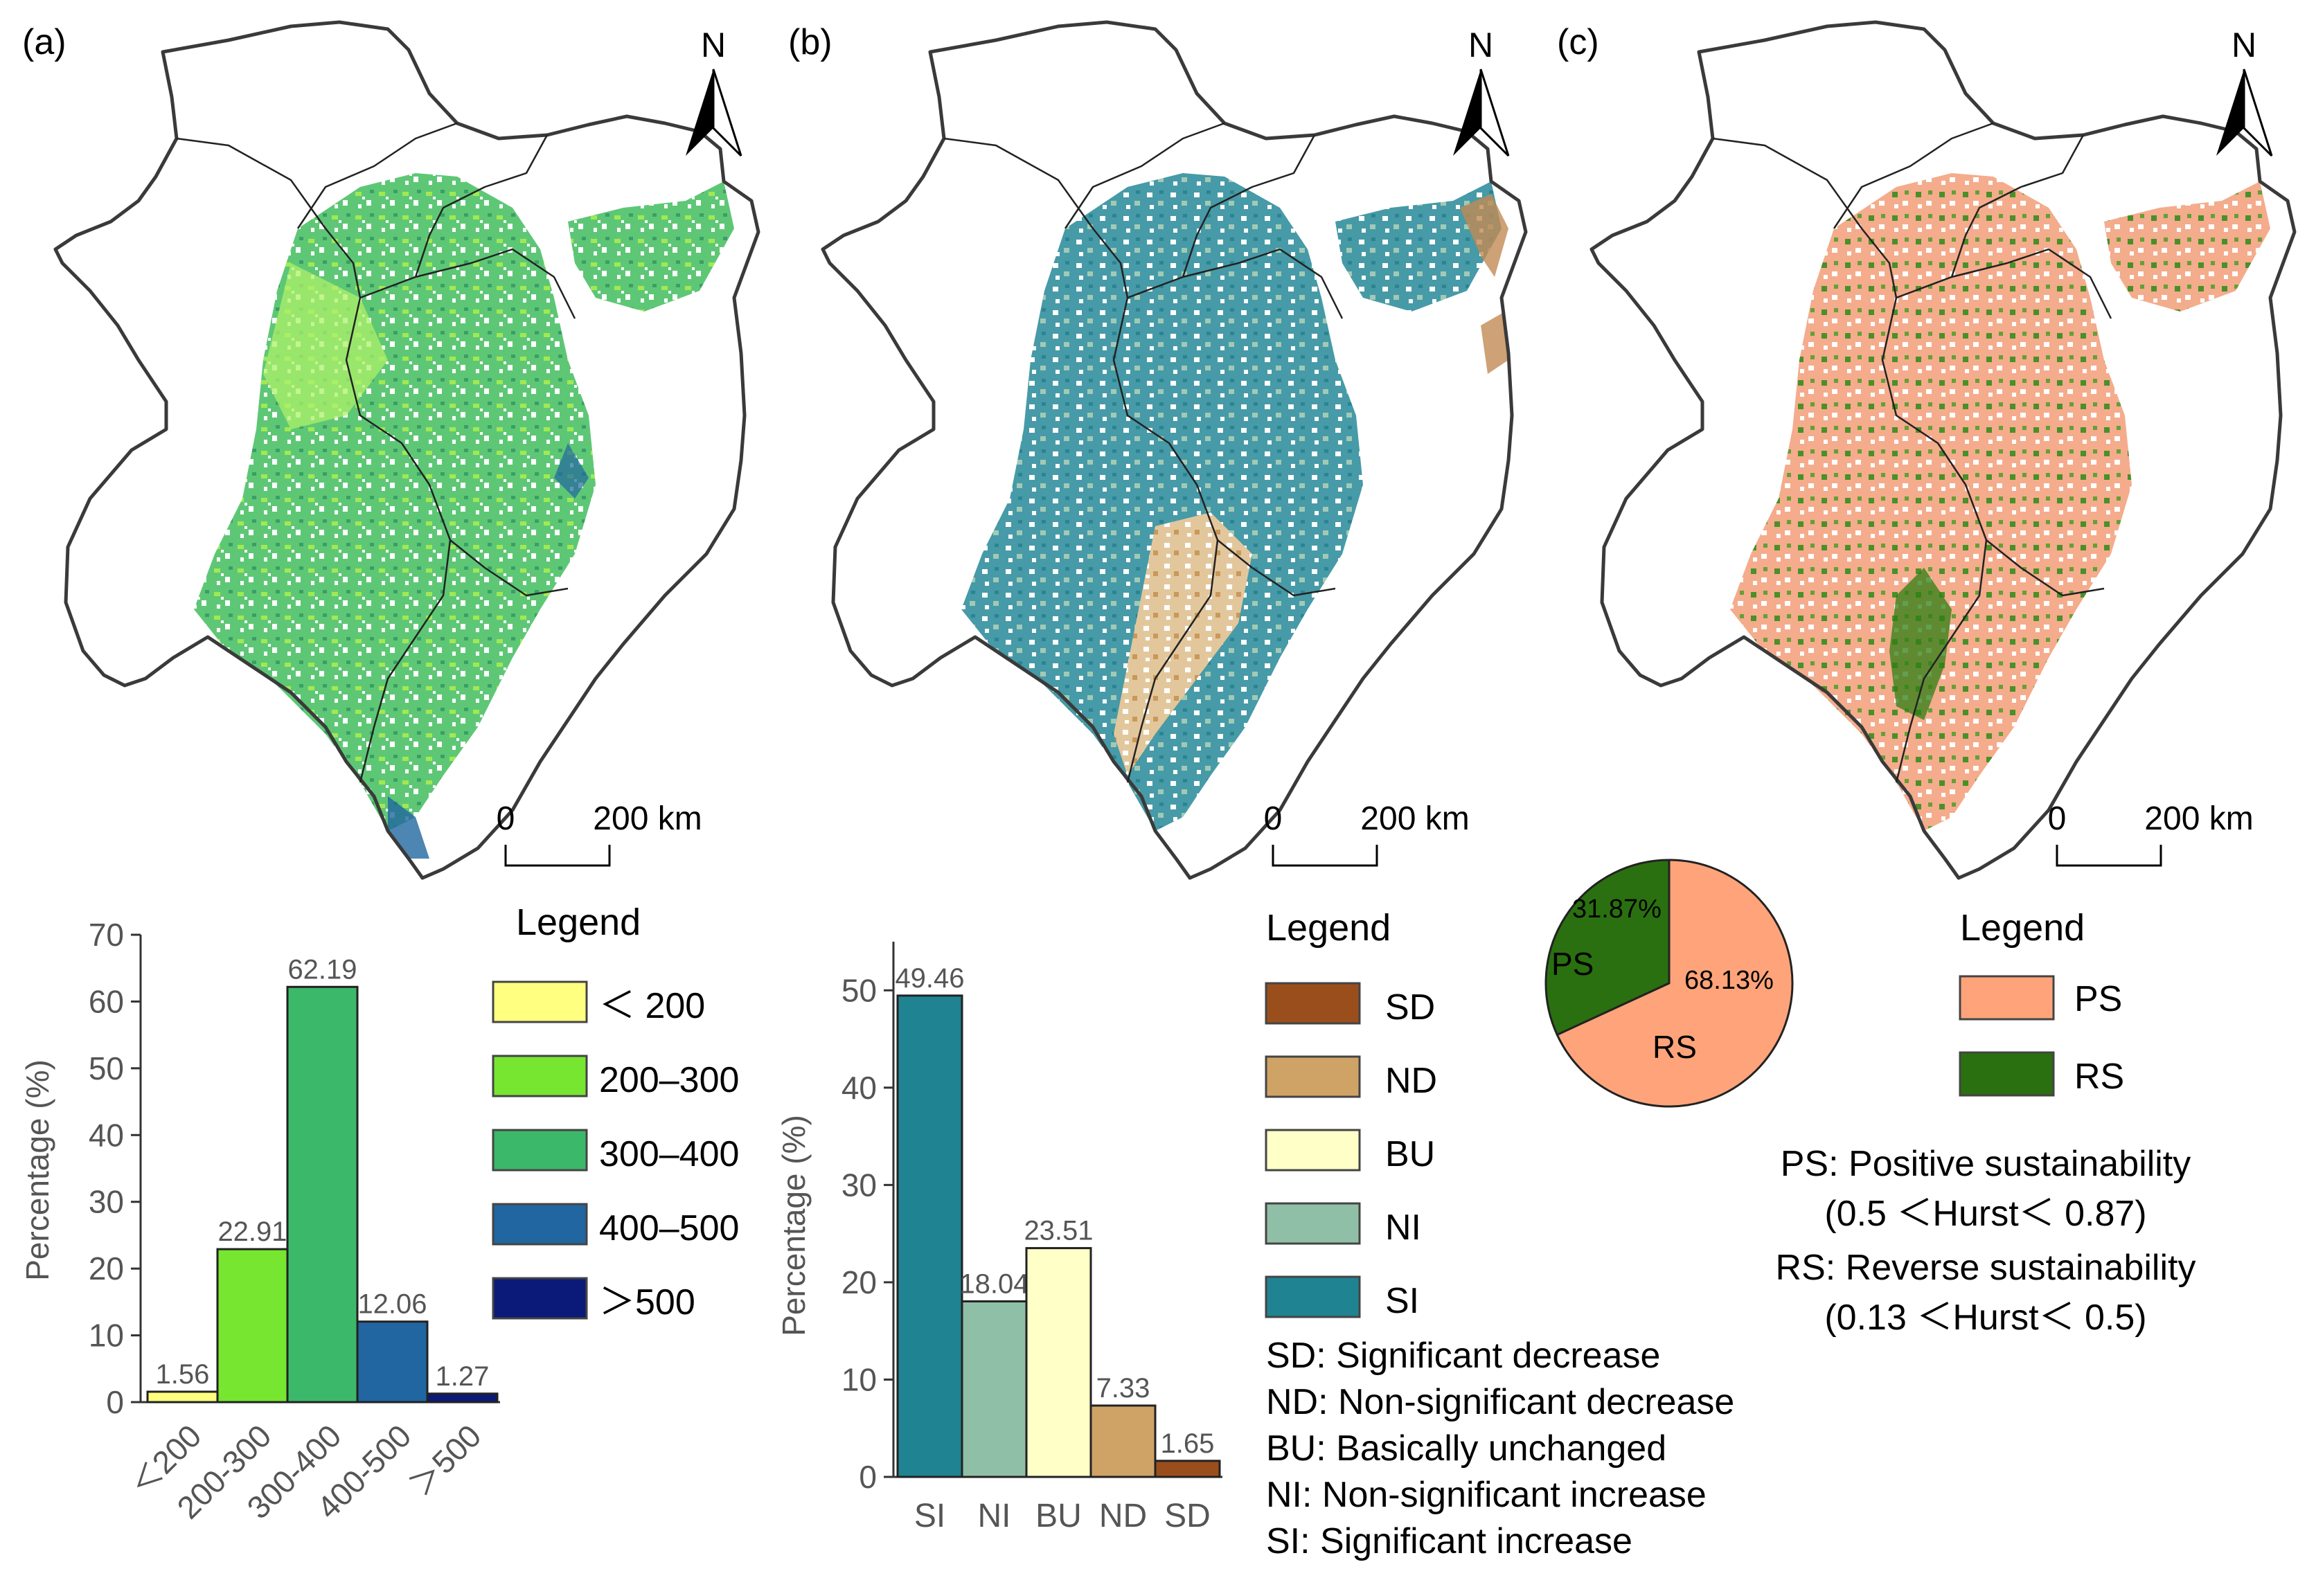 Image resolution: width=2298 pixels, height=1596 pixels. I want to click on bar-value-label-a: 62.19, so click(322, 969).